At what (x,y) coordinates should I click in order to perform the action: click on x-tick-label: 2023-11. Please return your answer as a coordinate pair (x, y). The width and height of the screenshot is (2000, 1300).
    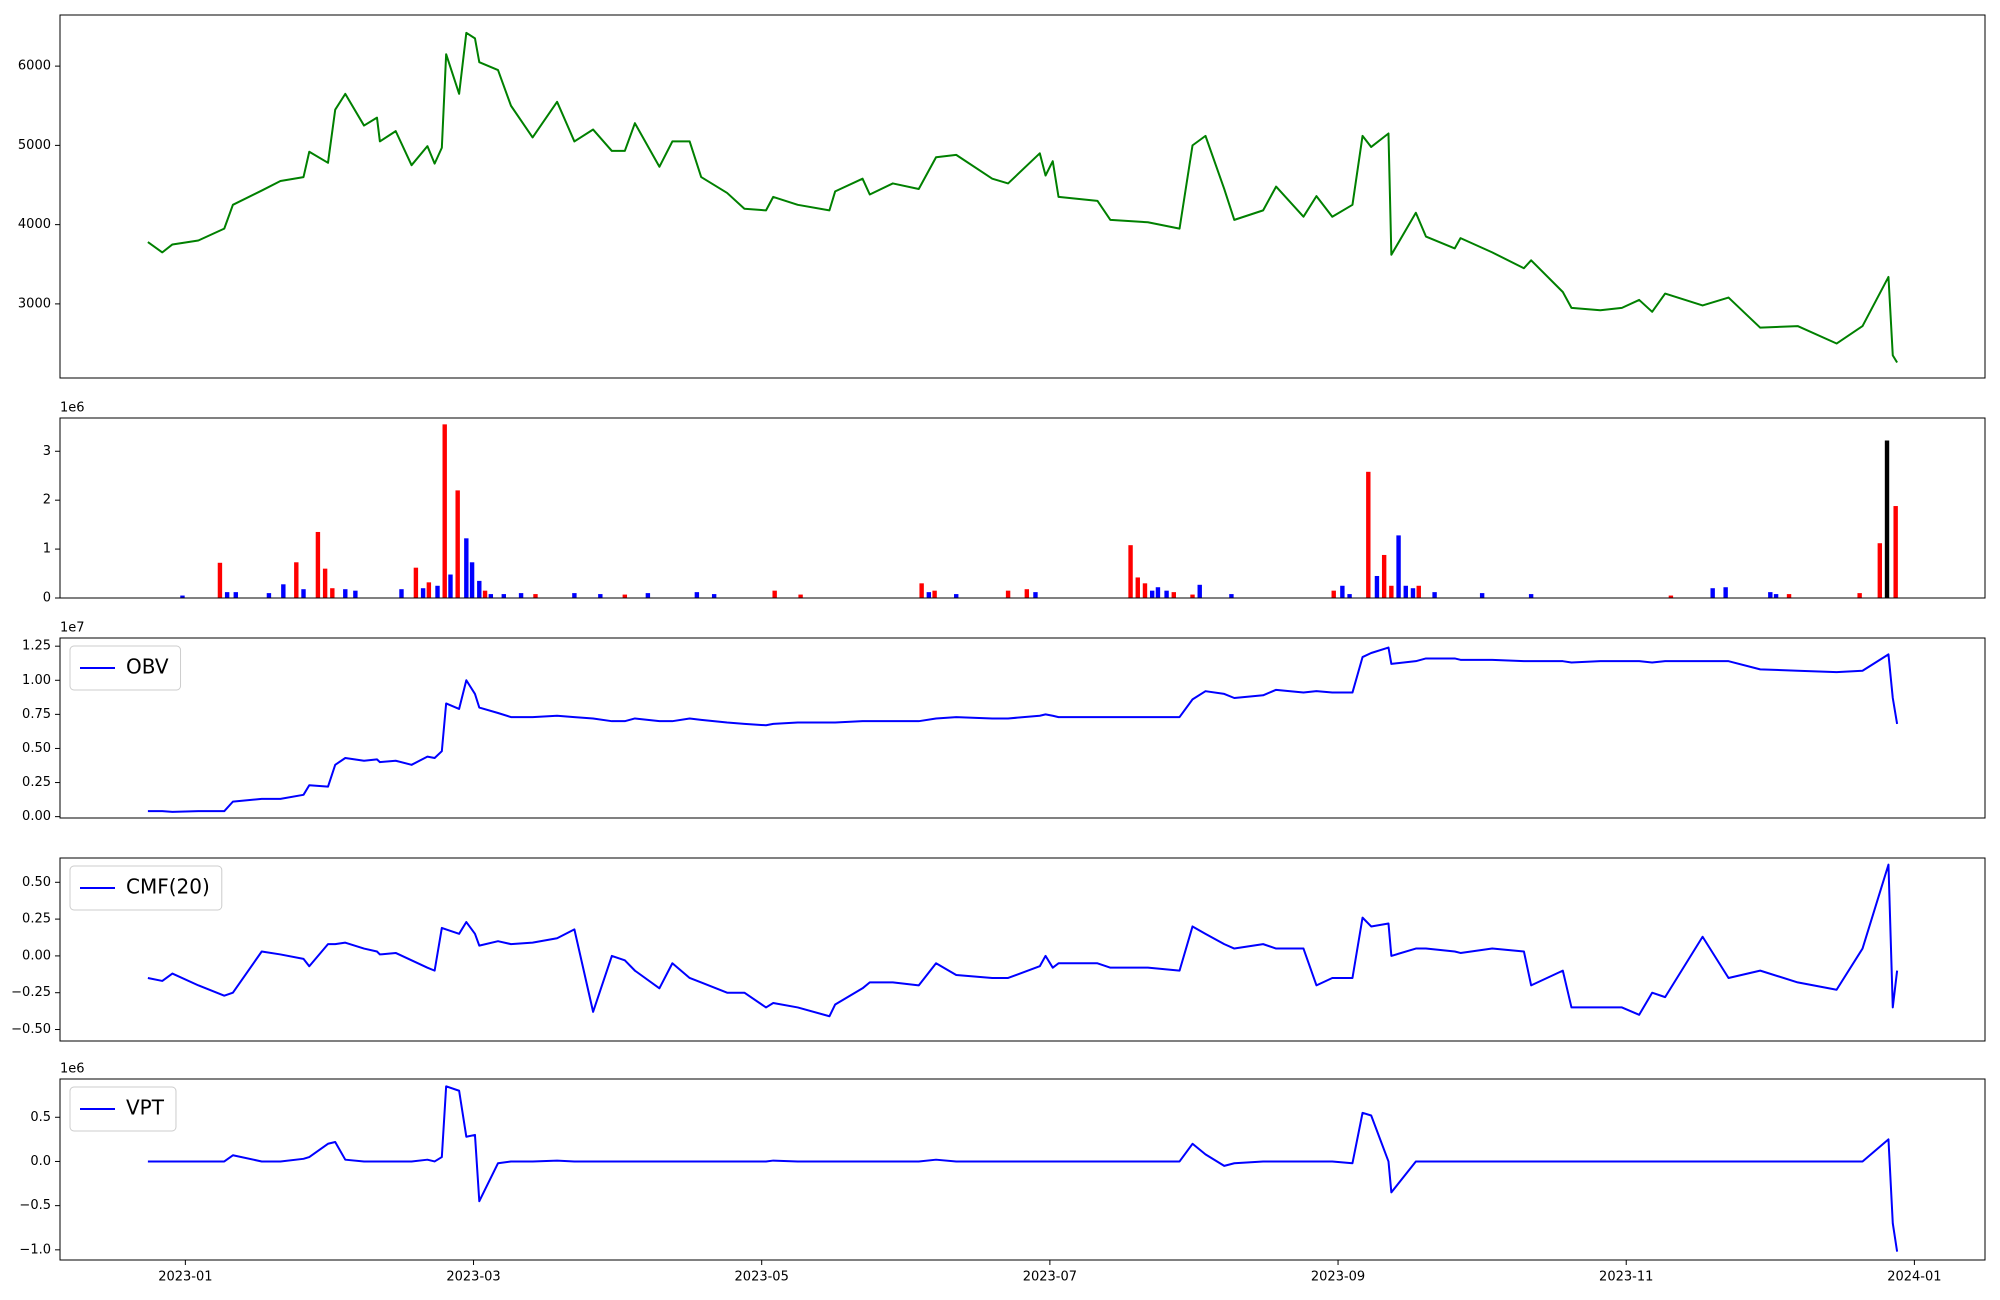
    Looking at the image, I should click on (1626, 1277).